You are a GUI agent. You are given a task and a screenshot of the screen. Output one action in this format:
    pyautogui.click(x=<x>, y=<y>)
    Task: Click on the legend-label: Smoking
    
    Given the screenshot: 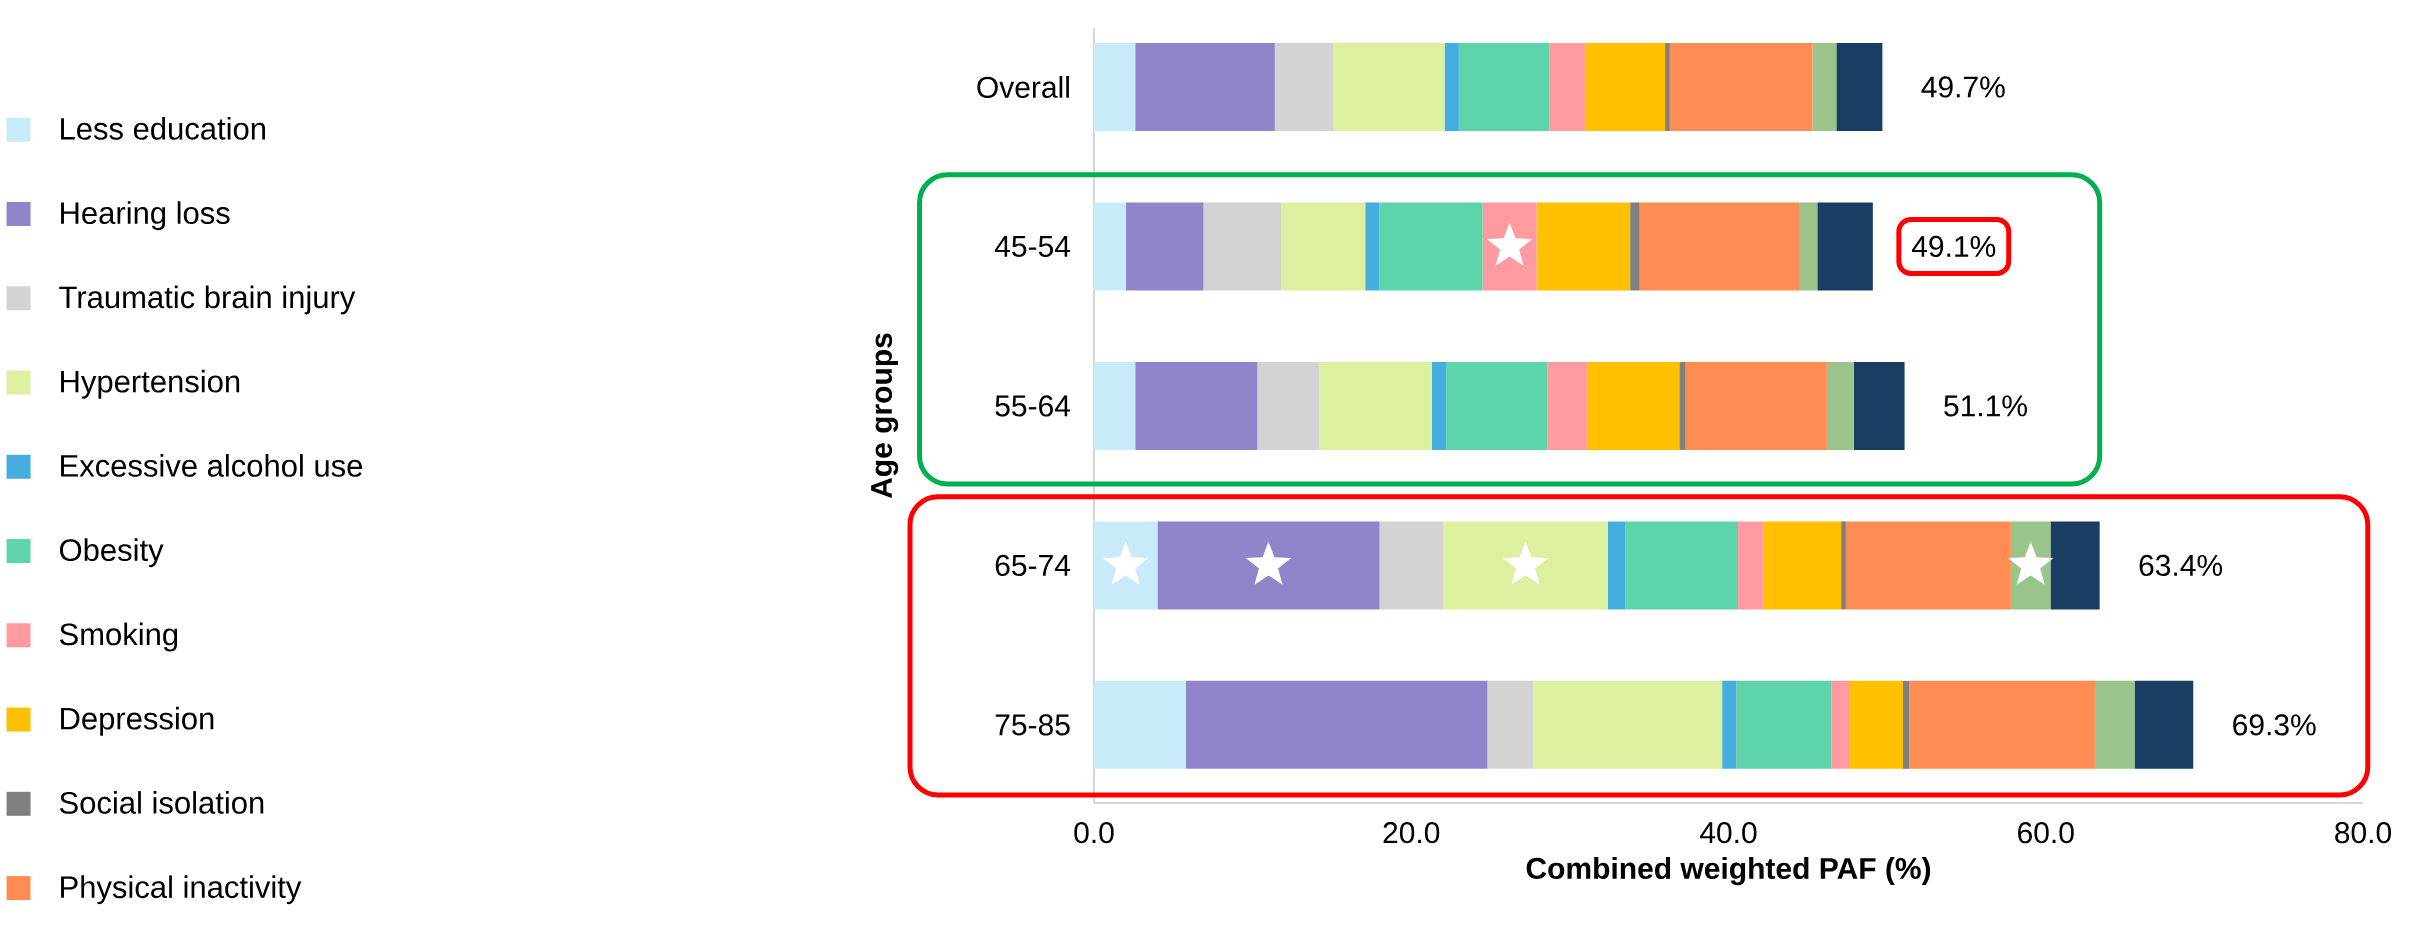 What is the action you would take?
    pyautogui.click(x=118, y=637)
    